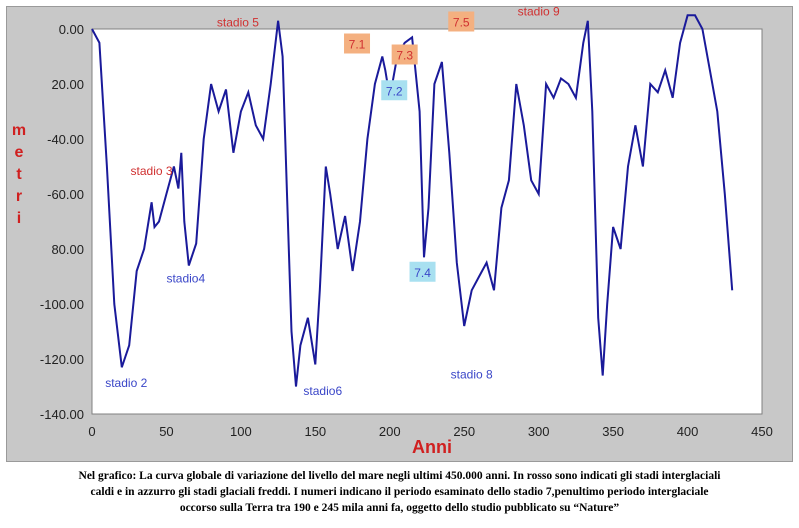  I want to click on y-tick-label: -100.00, so click(62, 304).